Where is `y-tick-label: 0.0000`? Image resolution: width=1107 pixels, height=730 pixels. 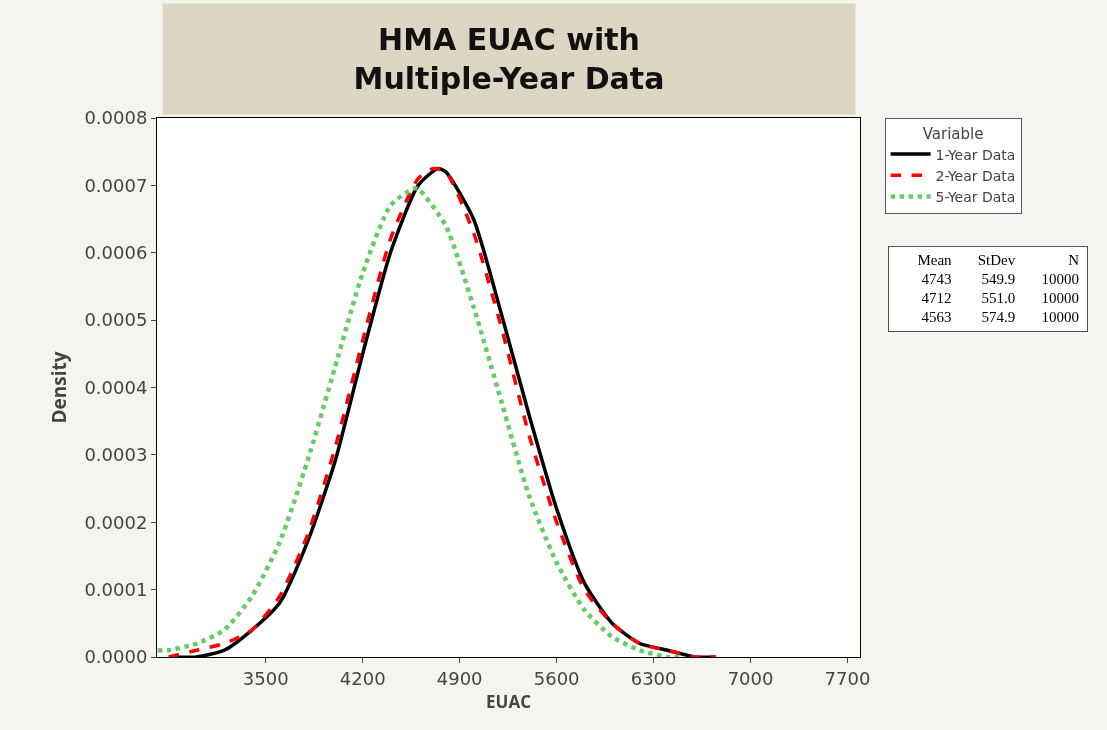
y-tick-label: 0.0000 is located at coordinates (116, 657).